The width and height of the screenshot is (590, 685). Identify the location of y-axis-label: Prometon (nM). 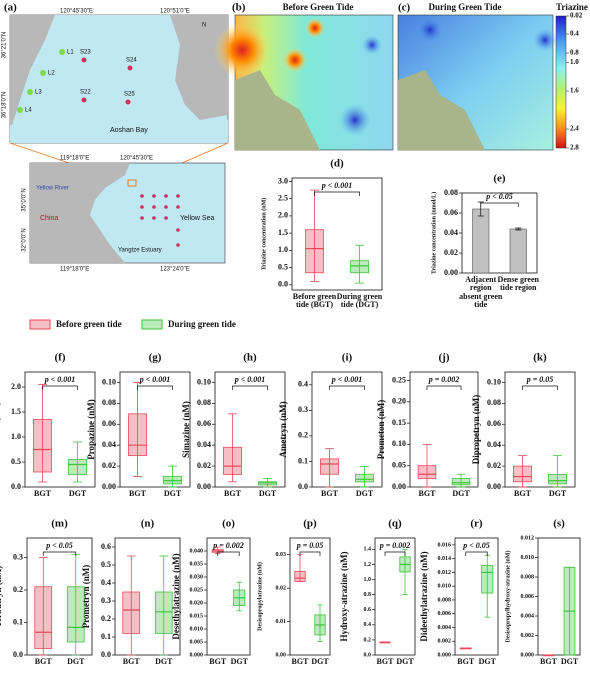
(381, 430).